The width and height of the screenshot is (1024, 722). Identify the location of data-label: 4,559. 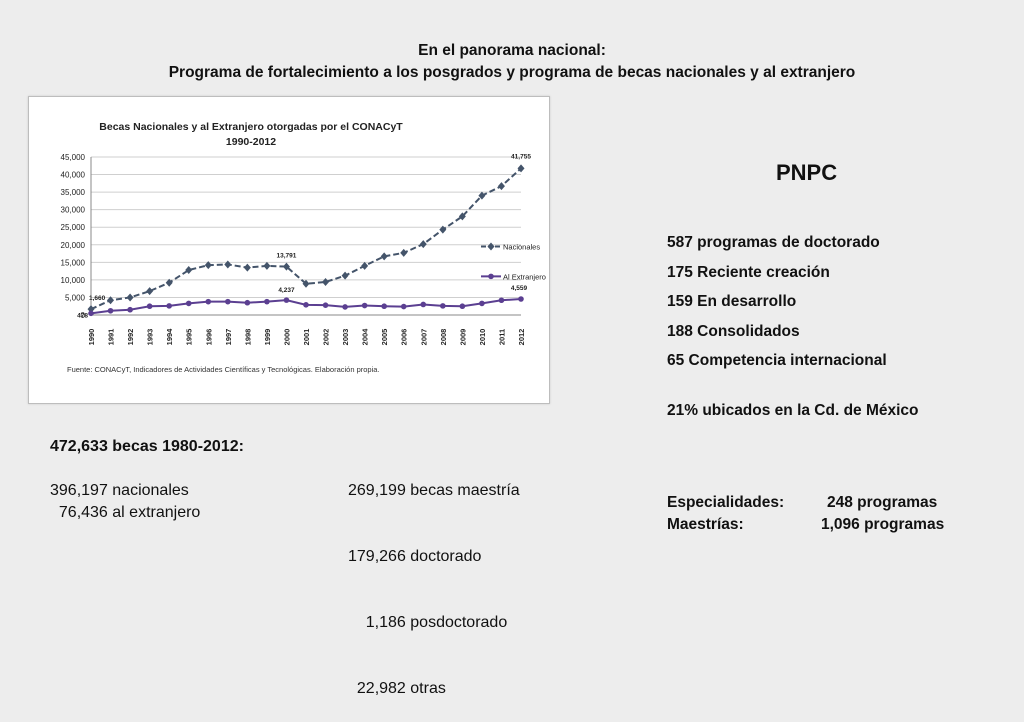
(519, 288).